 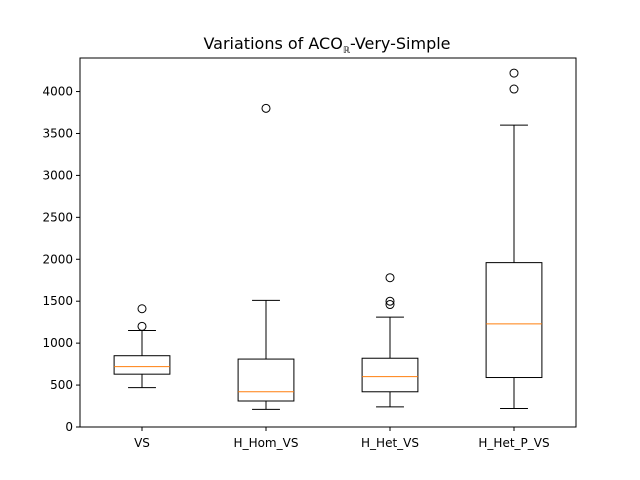 I want to click on chart-title-rest: -Very-Simple, so click(x=400, y=43).